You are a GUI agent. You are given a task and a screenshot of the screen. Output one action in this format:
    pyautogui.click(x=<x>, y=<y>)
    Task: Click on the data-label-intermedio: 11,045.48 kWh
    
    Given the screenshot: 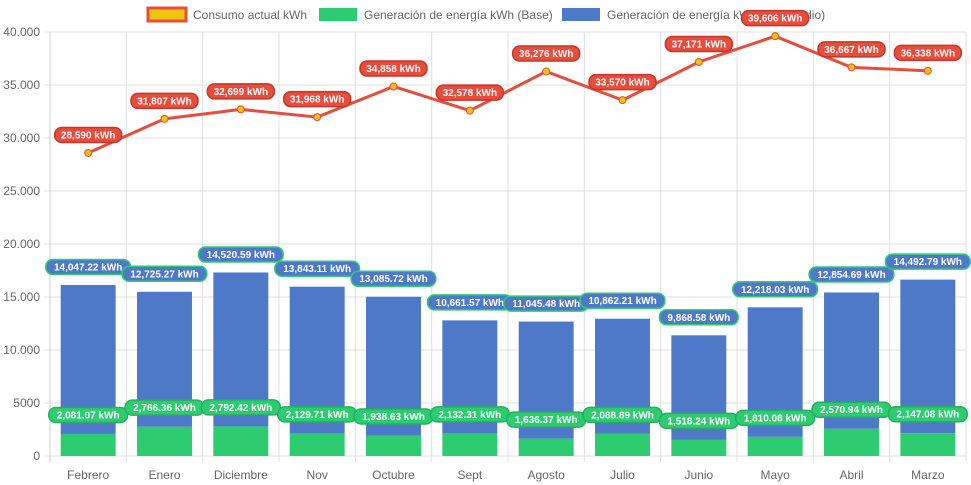 What is the action you would take?
    pyautogui.click(x=546, y=303)
    